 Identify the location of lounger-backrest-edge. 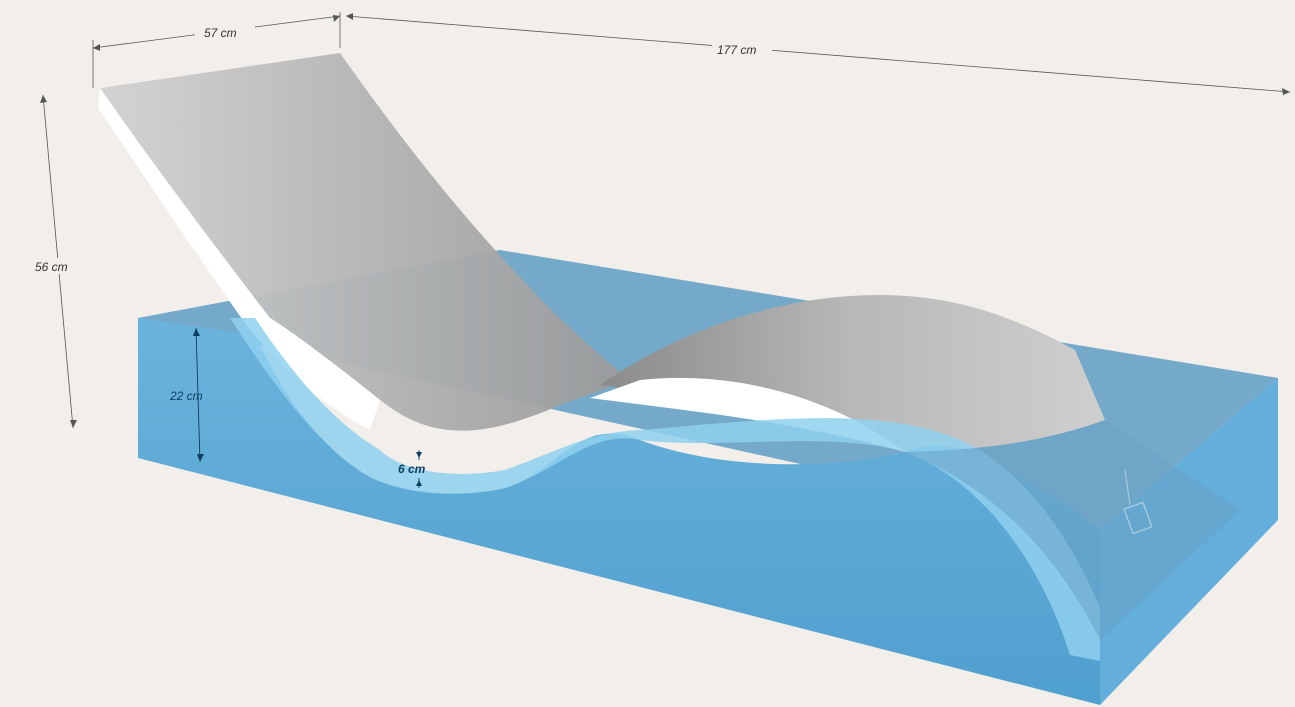
(239, 259).